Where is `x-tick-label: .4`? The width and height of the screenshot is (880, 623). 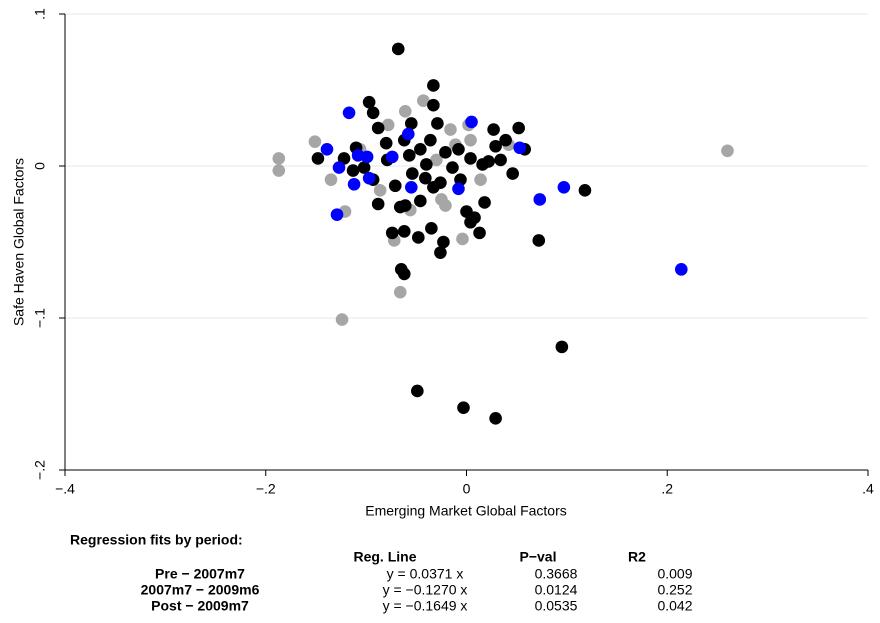
x-tick-label: .4 is located at coordinates (868, 489).